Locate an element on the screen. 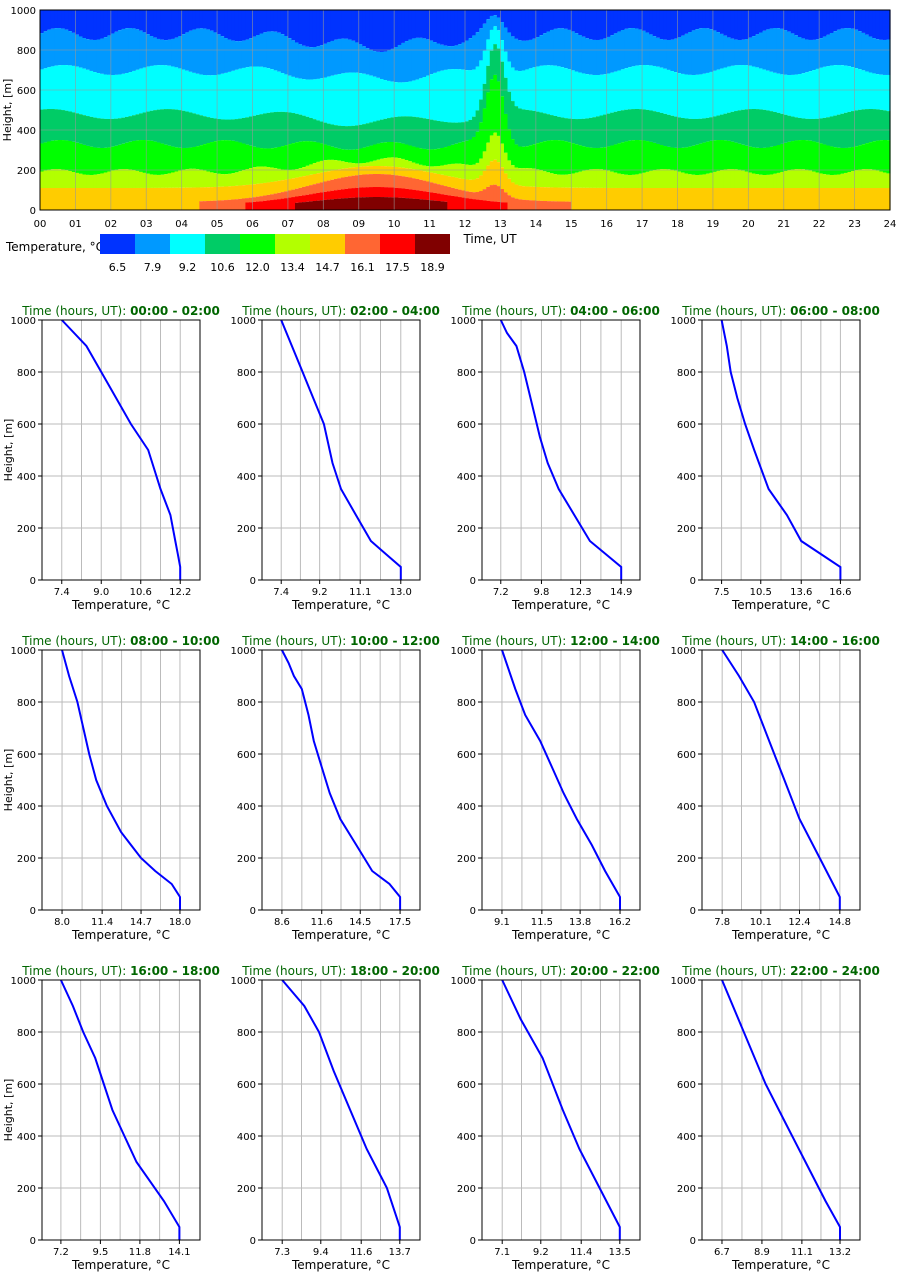  colorbar-value: 17.5 is located at coordinates (397, 267).